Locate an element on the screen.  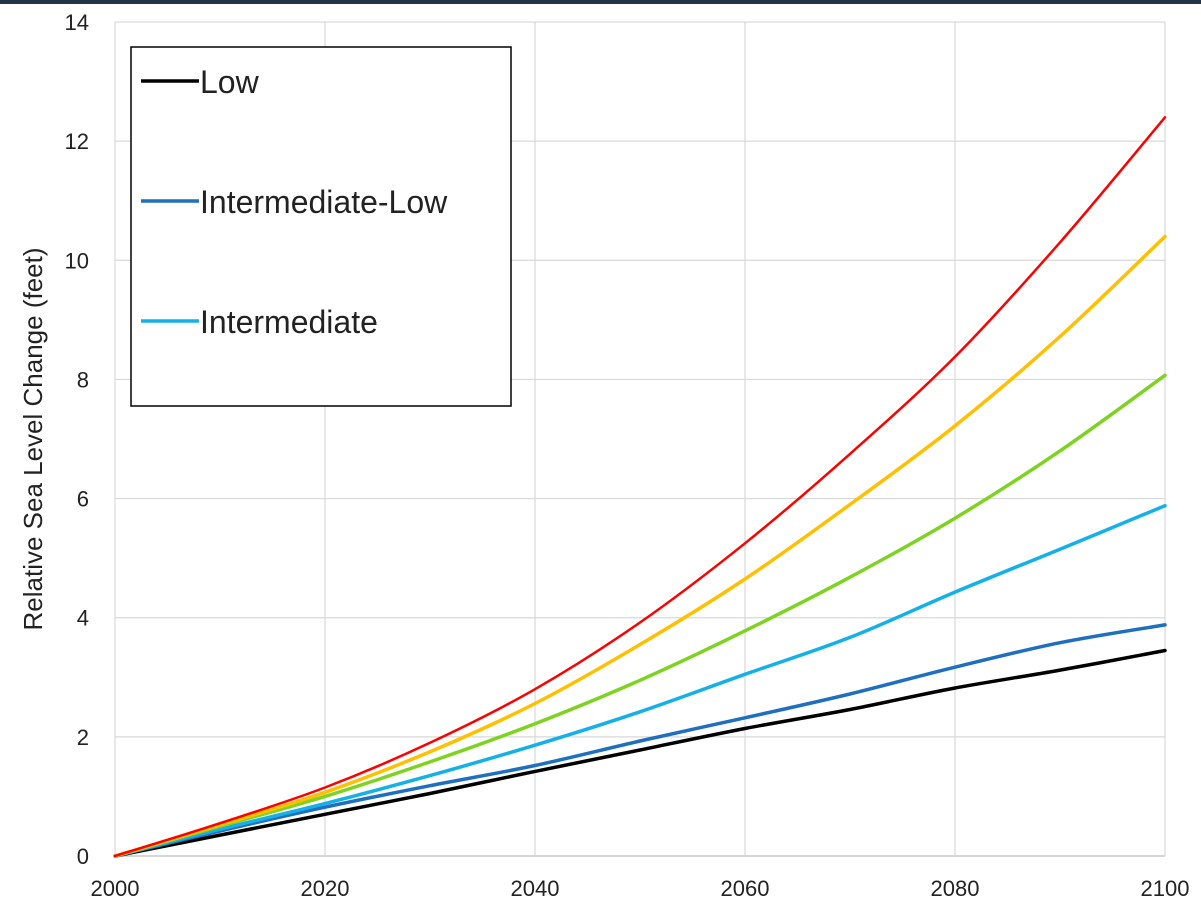
legend-box is located at coordinates (321, 226).